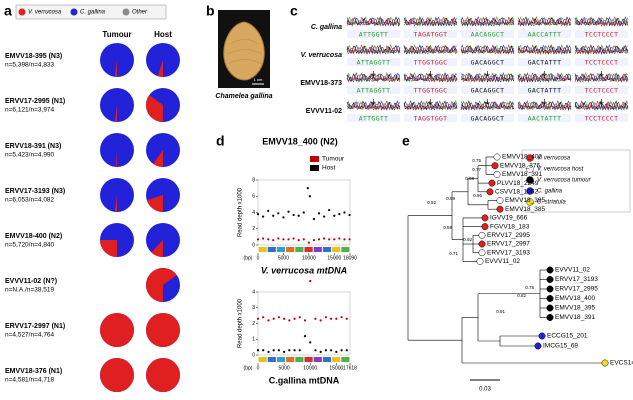  Describe the element at coordinates (576, 279) in the screenshot. I see `leaf-label: ERVV17_3193` at that location.